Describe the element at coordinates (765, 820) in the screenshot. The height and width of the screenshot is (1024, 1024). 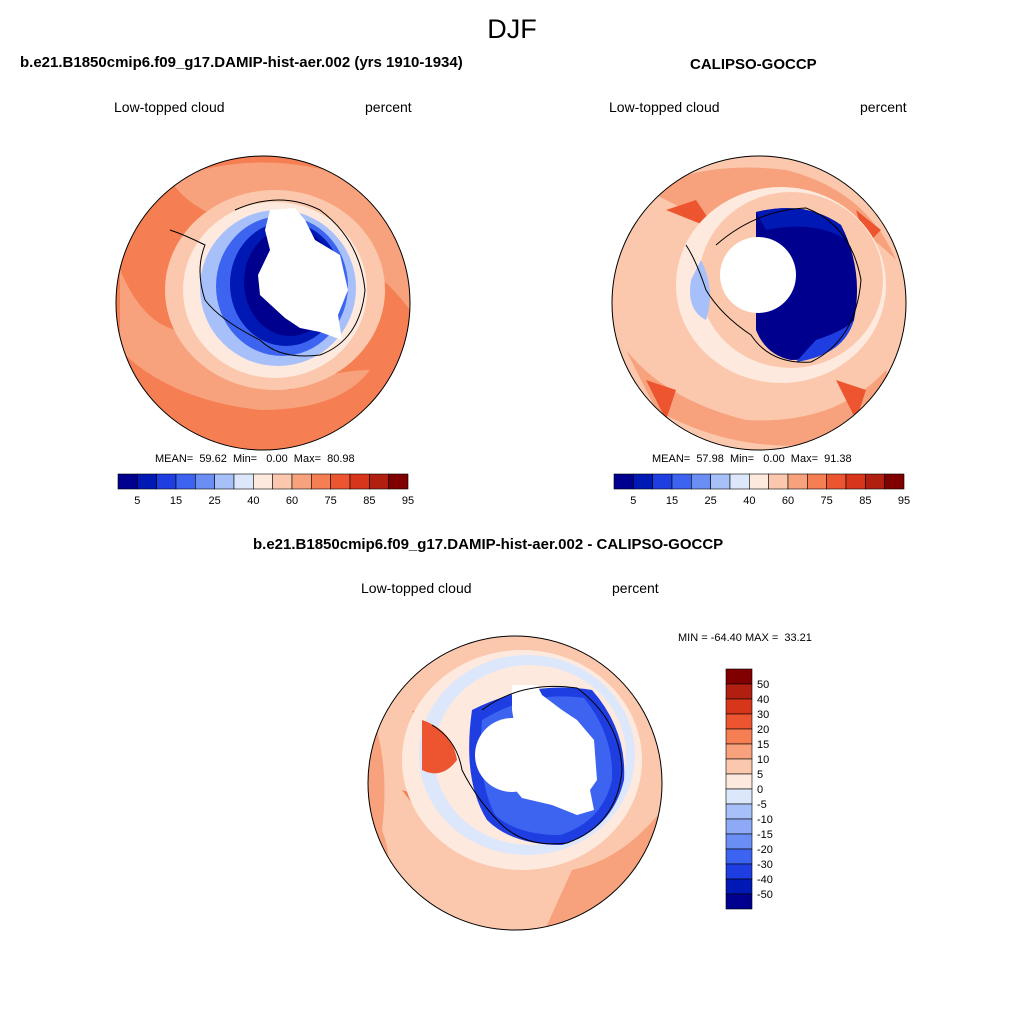
I see `panel3-colorbar-tick-label: -10` at that location.